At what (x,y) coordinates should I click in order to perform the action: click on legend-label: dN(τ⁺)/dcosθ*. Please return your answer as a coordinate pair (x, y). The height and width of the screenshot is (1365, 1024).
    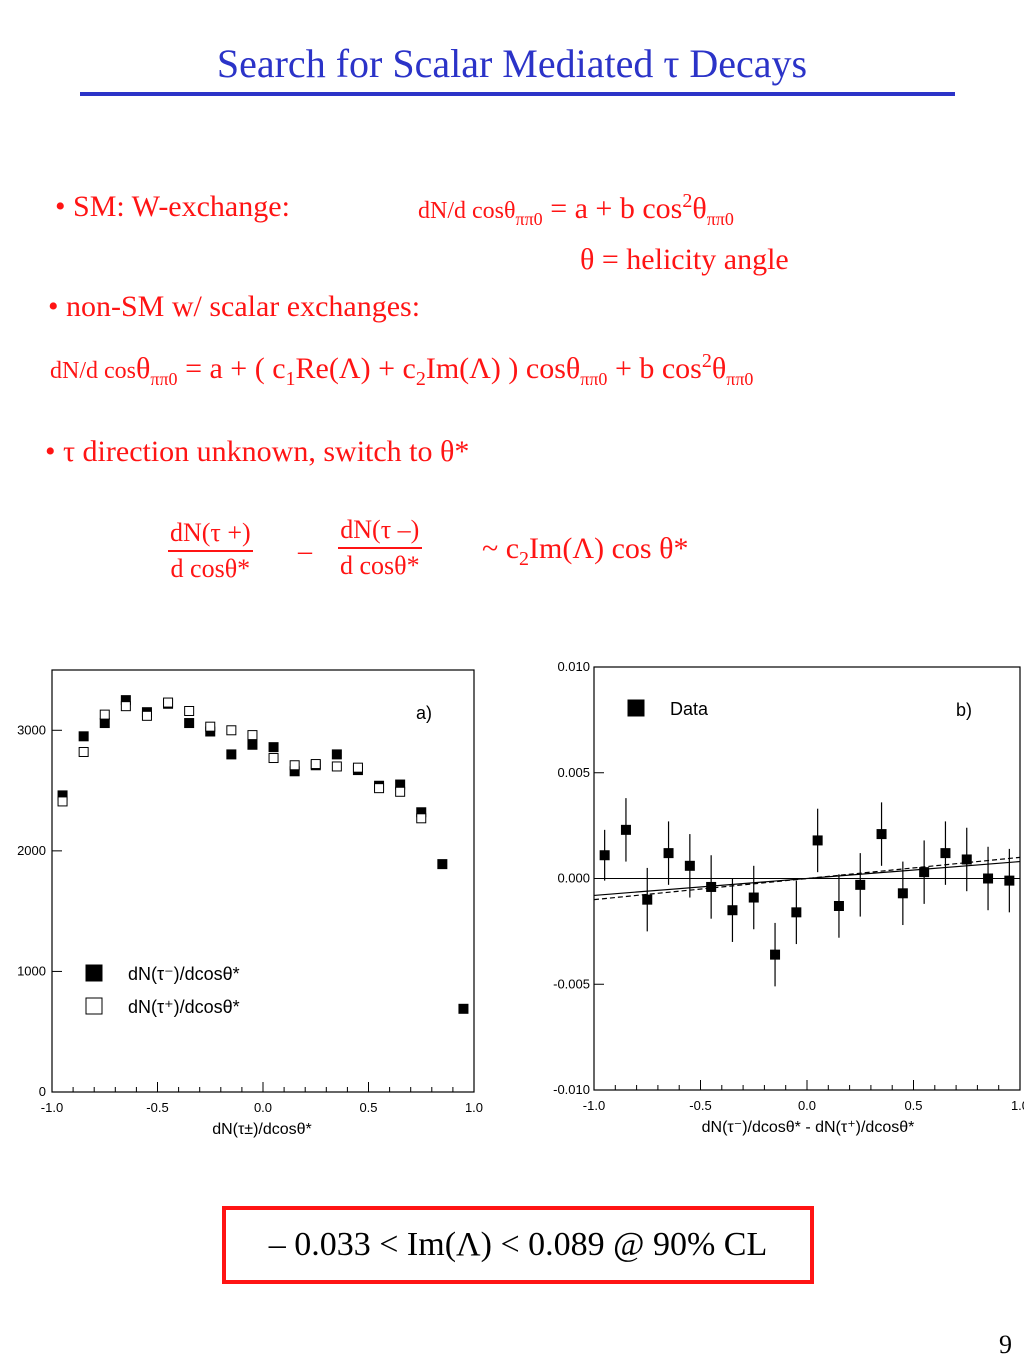
    Looking at the image, I should click on (184, 1007).